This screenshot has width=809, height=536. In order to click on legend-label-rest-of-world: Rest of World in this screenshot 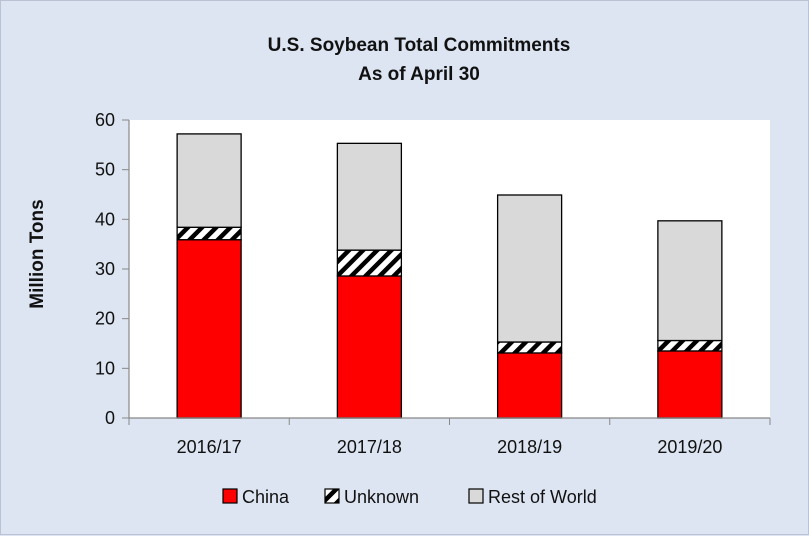, I will do `click(542, 497)`.